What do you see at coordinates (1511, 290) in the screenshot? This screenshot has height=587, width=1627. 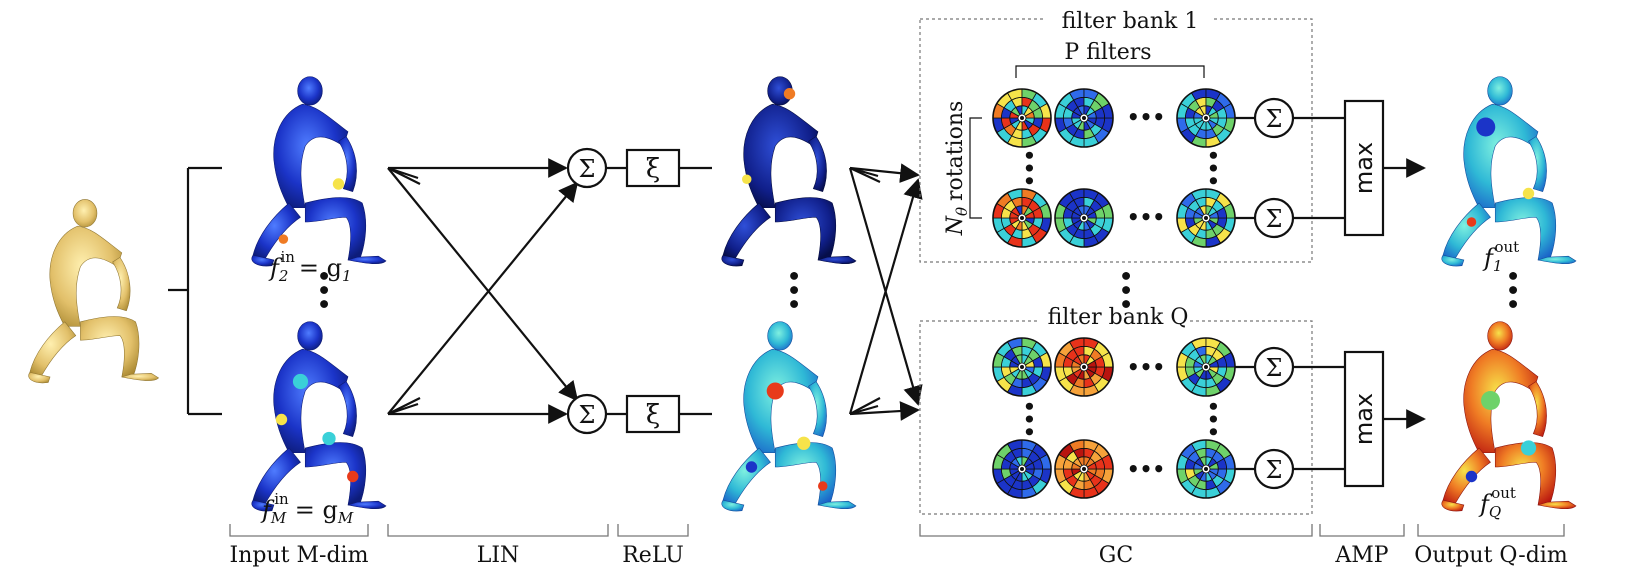 I see `output-vdots: •••` at bounding box center [1511, 290].